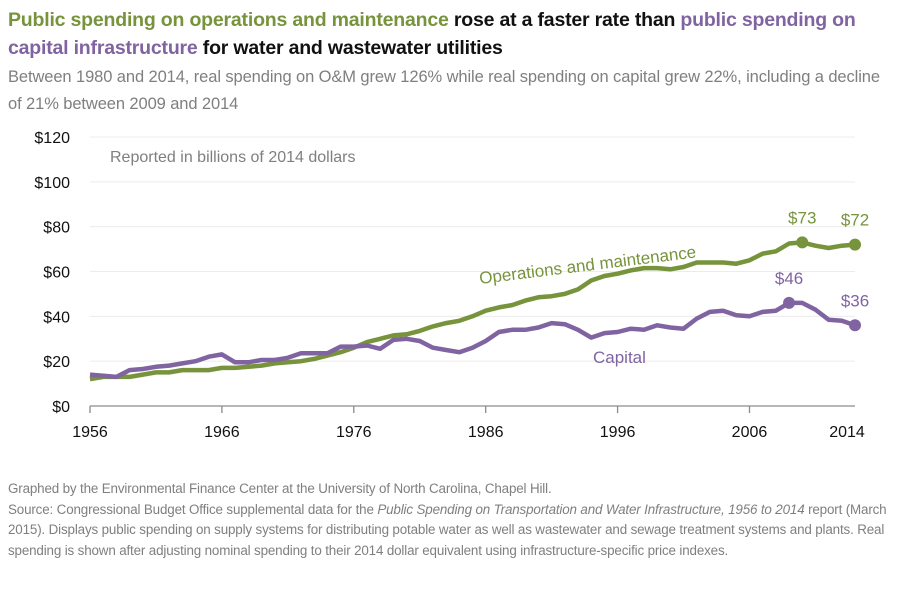  What do you see at coordinates (847, 432) in the screenshot?
I see `x-tick-label: 2014` at bounding box center [847, 432].